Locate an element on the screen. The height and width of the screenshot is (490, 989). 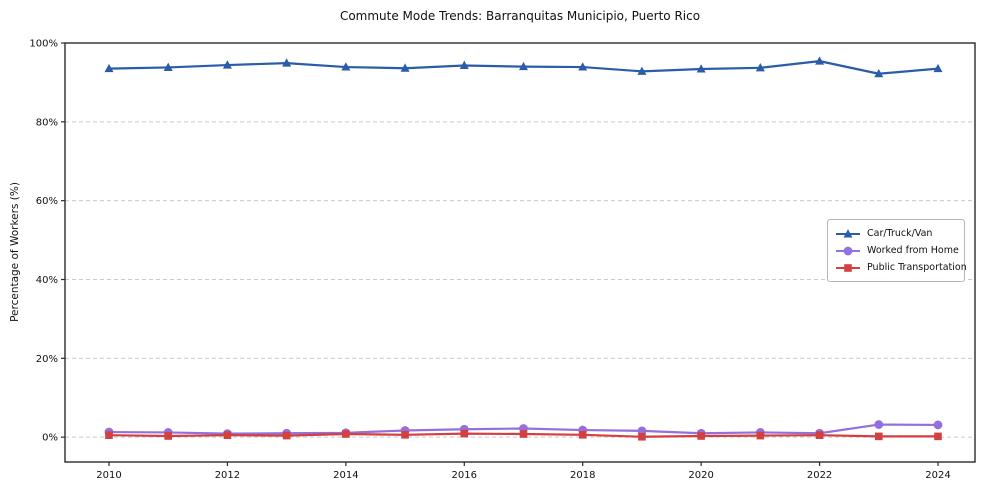
legend-swatch-worked-from-home is located at coordinates (848, 250).